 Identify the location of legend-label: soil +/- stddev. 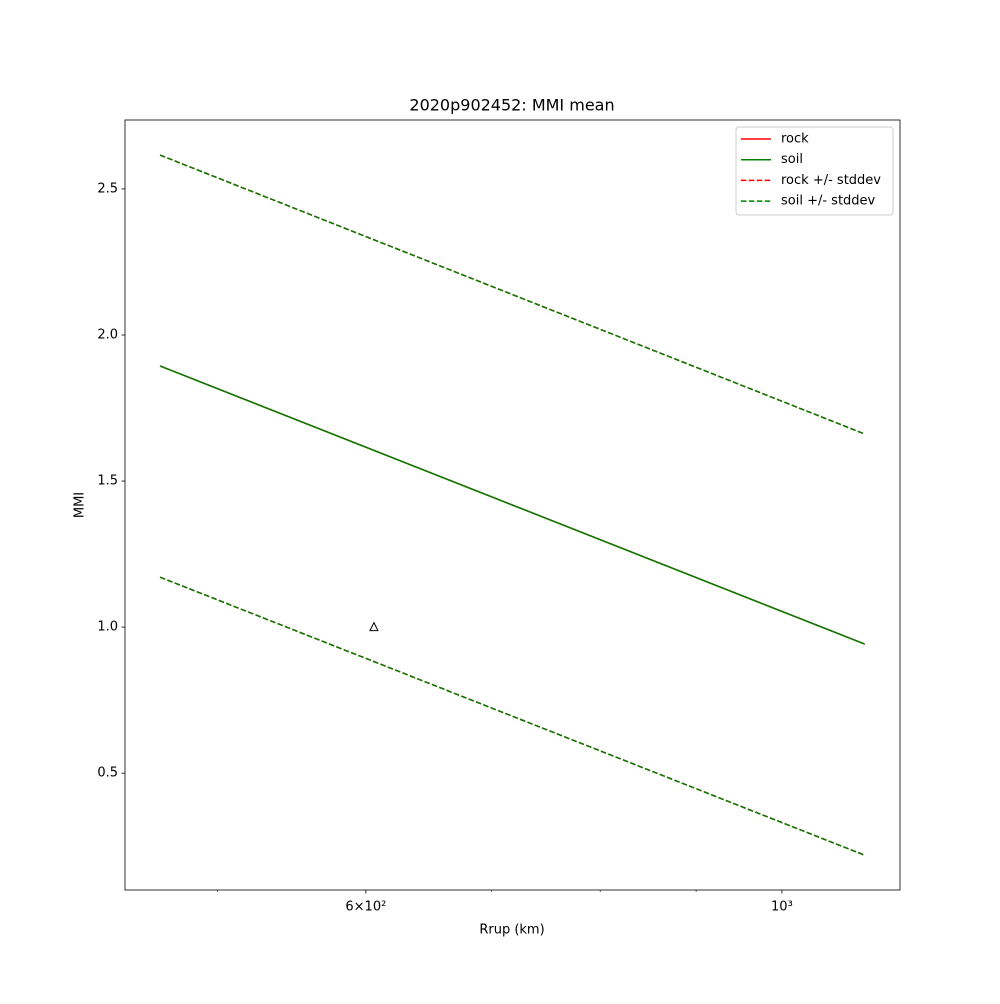
(828, 201).